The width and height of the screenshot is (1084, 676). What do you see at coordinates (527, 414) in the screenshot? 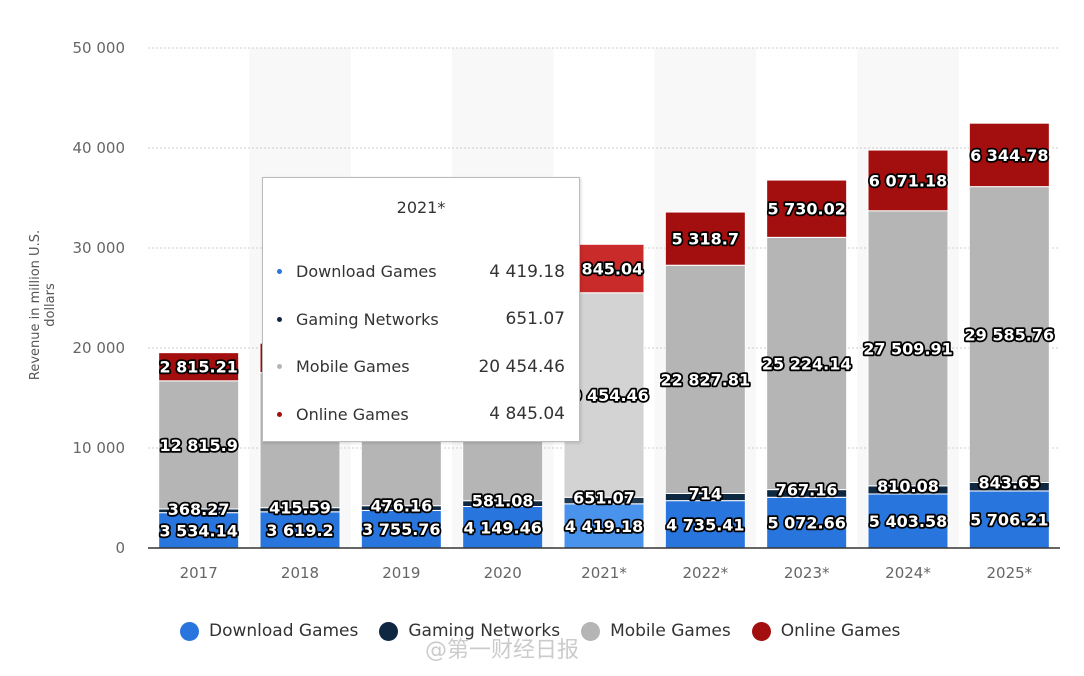
I see `tooltip-value: 4 845.04` at bounding box center [527, 414].